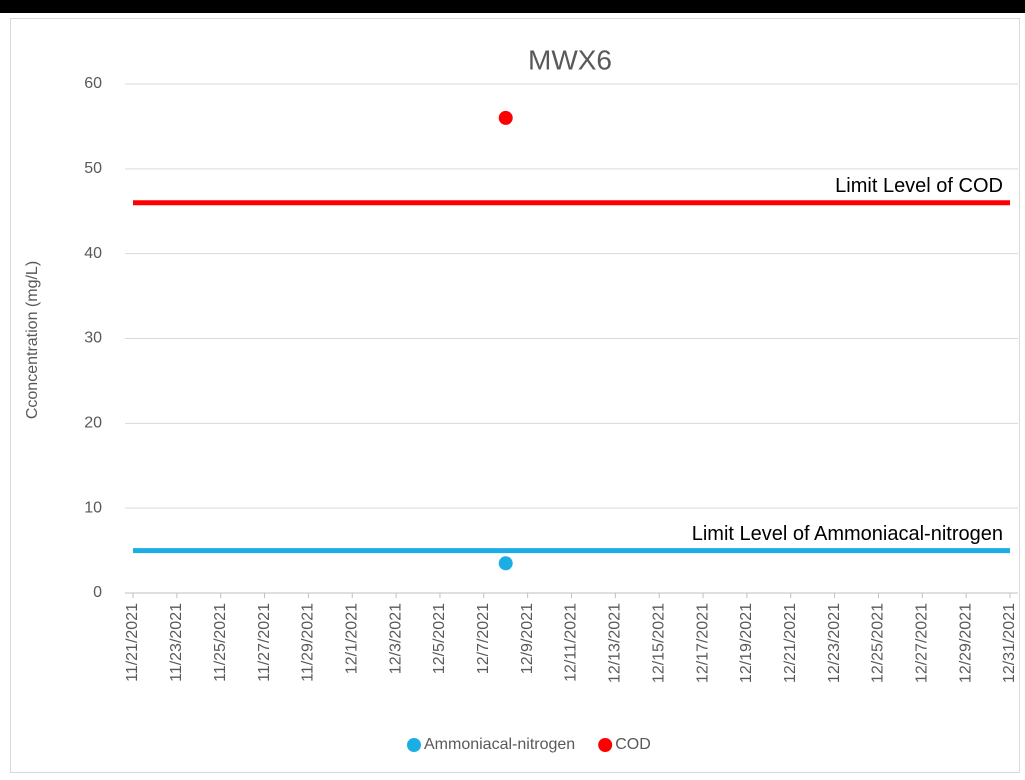 This screenshot has height=780, width=1025. What do you see at coordinates (512, 6) in the screenshot?
I see `top-bar` at bounding box center [512, 6].